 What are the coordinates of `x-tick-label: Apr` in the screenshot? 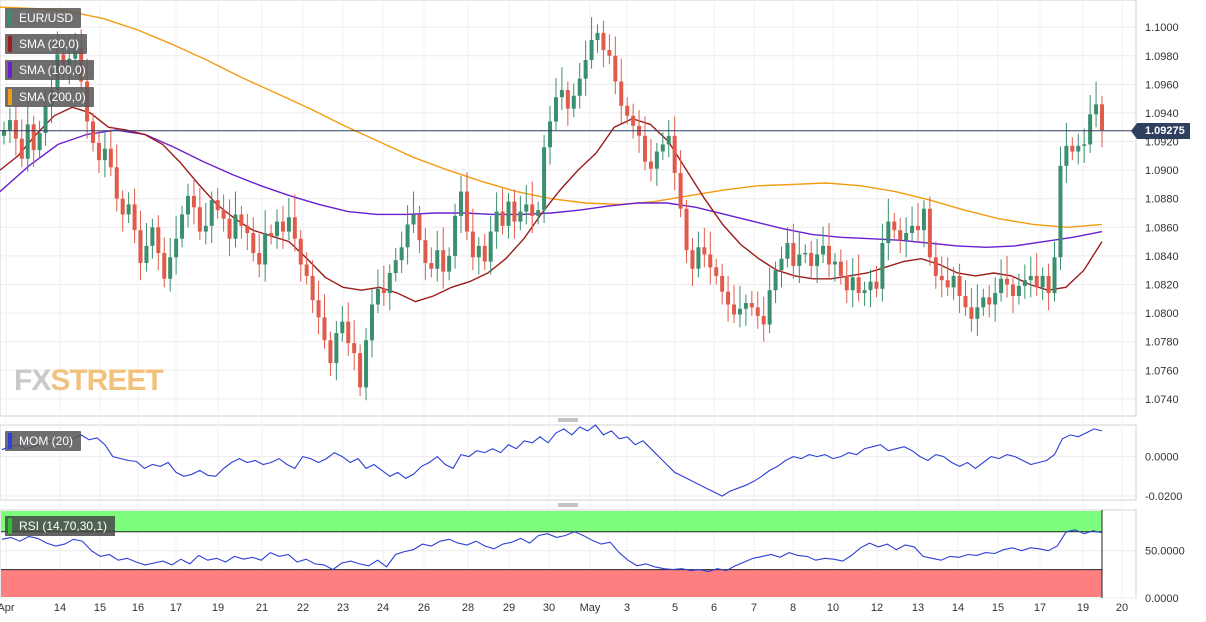 It's located at (7, 608).